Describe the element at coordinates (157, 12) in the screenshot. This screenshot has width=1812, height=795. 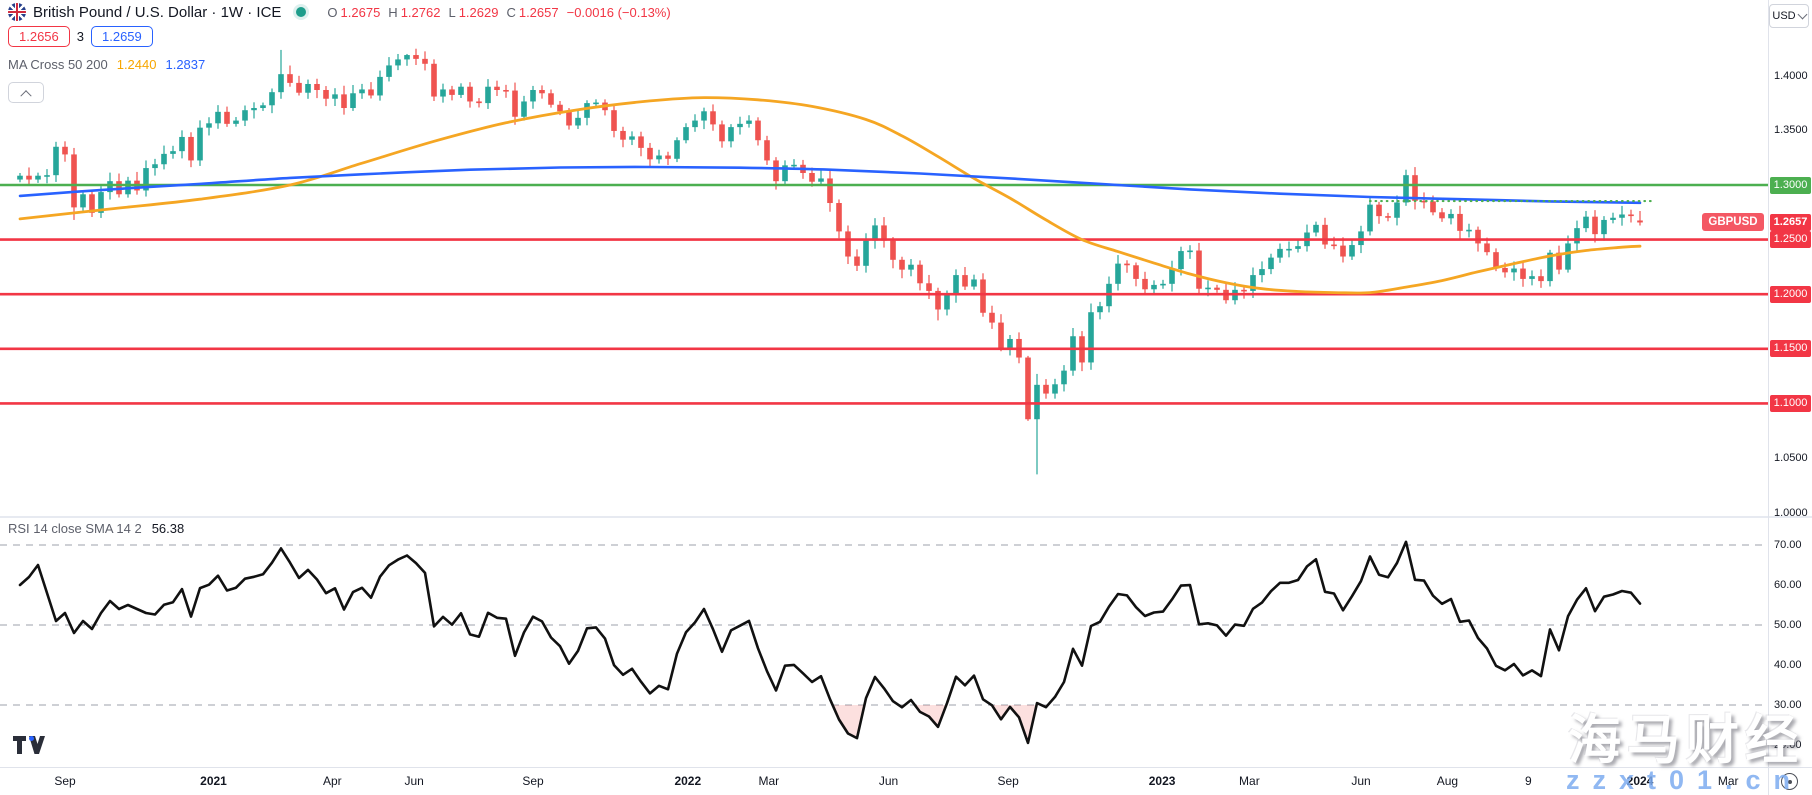
I see `symbol-title: British Pound / U.S. Dollar · 1W · ICE` at that location.